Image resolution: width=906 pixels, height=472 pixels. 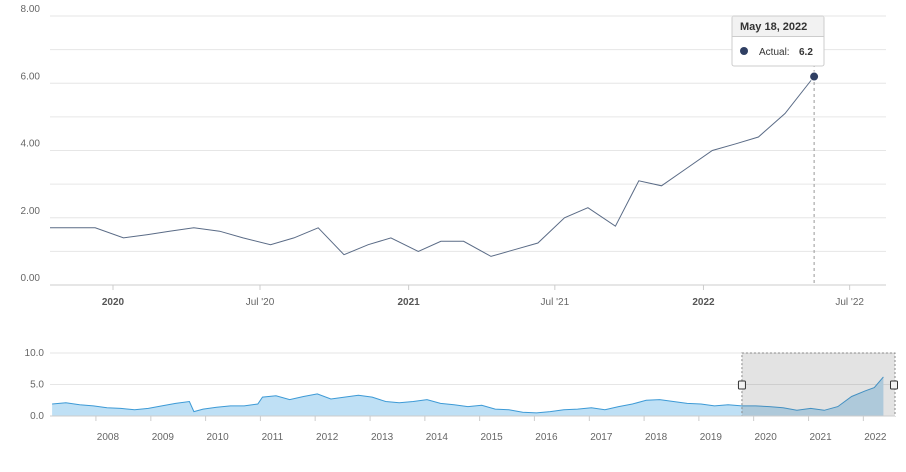 What do you see at coordinates (744, 51) in the screenshot?
I see `tooltip-series-marker` at bounding box center [744, 51].